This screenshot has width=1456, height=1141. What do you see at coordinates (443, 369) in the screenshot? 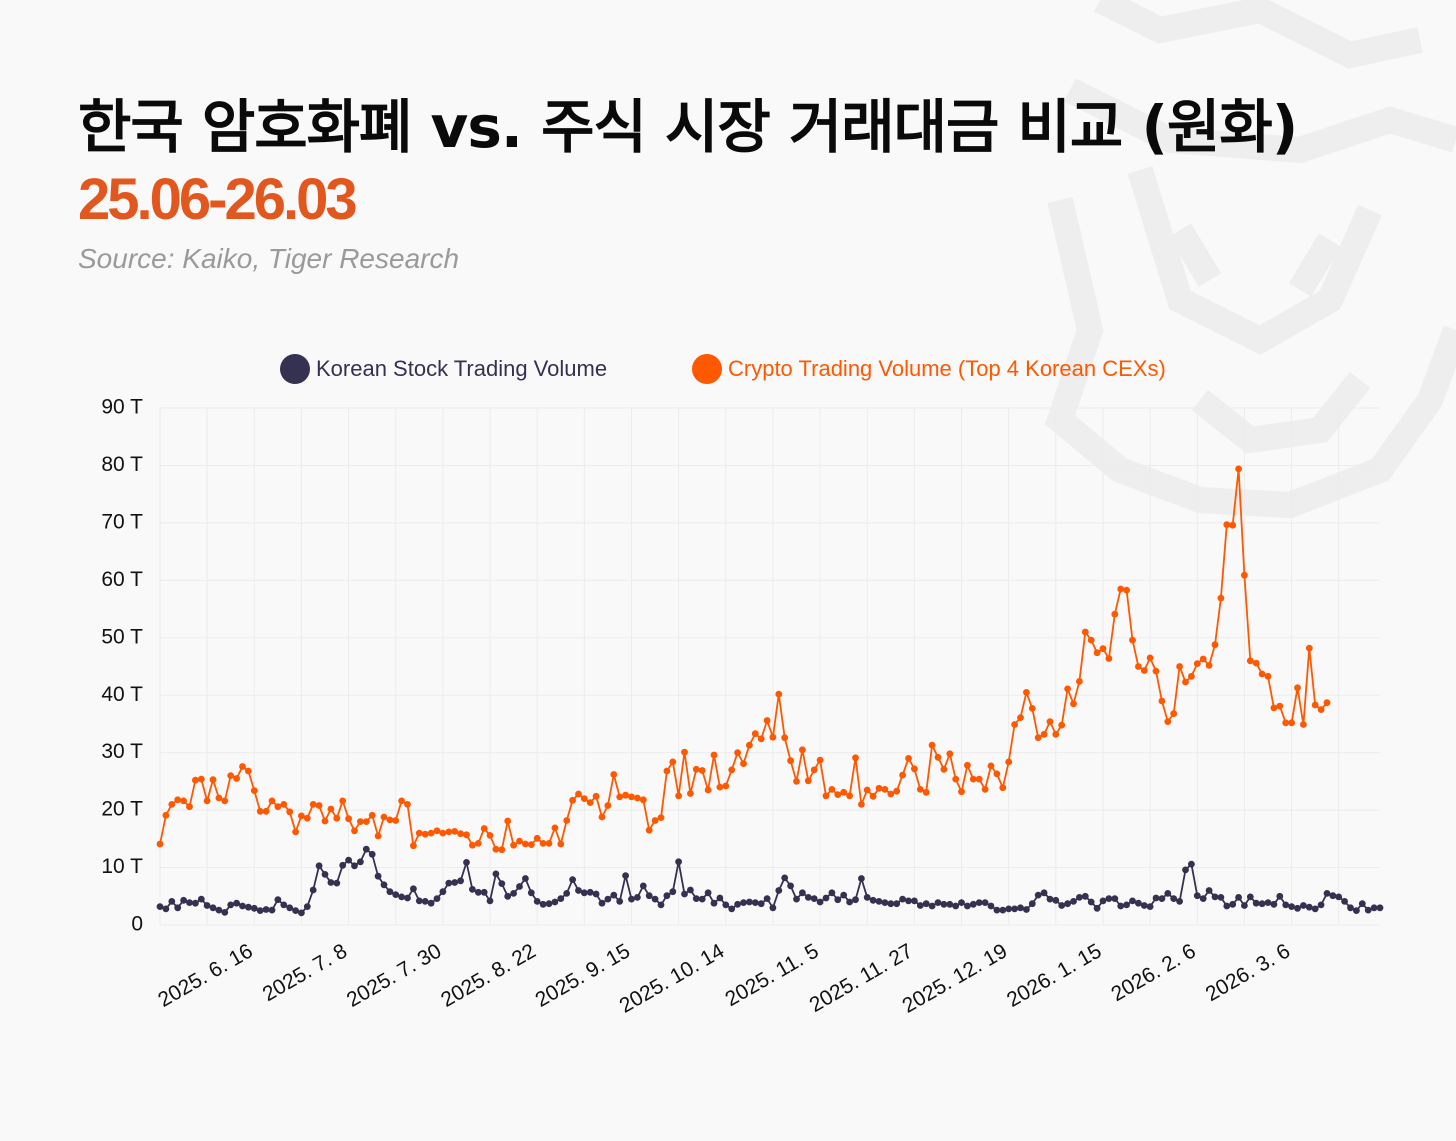
I see `legend-item-stock: Korean Stock Trading Volume` at bounding box center [443, 369].